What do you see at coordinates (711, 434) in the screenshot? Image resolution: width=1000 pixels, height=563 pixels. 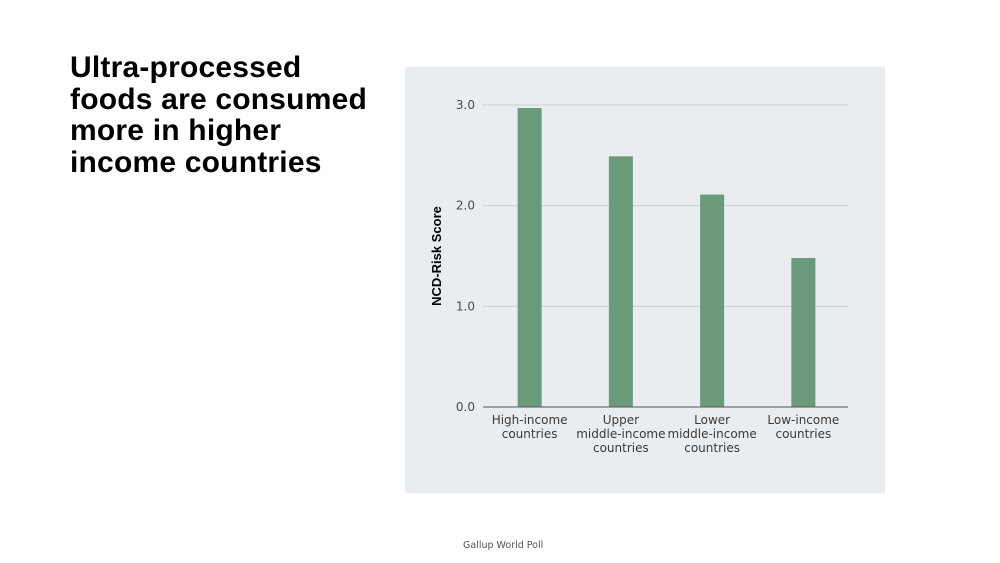 I see `x-category-label: Lower middle-income countries` at bounding box center [711, 434].